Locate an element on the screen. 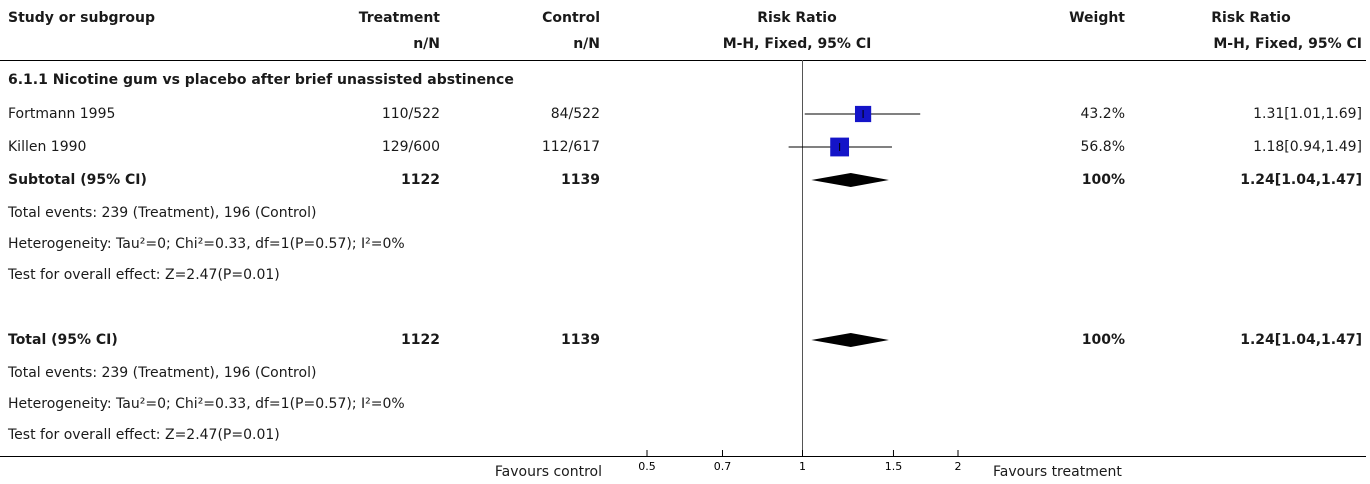 The image size is (1370, 484). study-weight: 56.8% is located at coordinates (1102, 147).